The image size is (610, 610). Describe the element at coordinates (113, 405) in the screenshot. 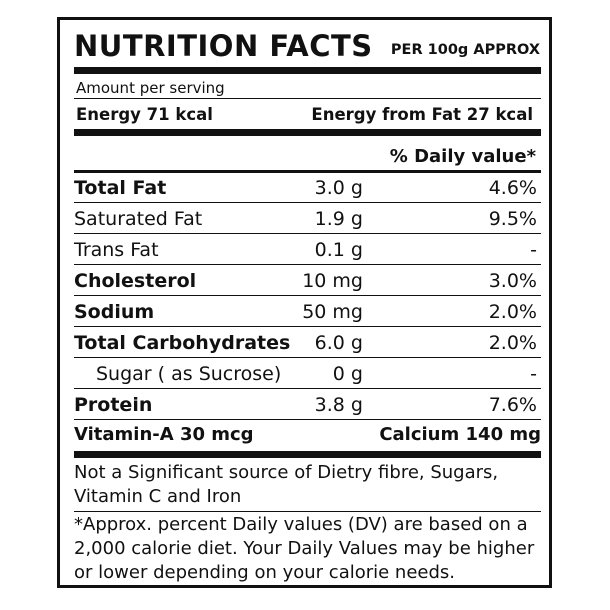

I see `nutrient-label: Protein` at that location.